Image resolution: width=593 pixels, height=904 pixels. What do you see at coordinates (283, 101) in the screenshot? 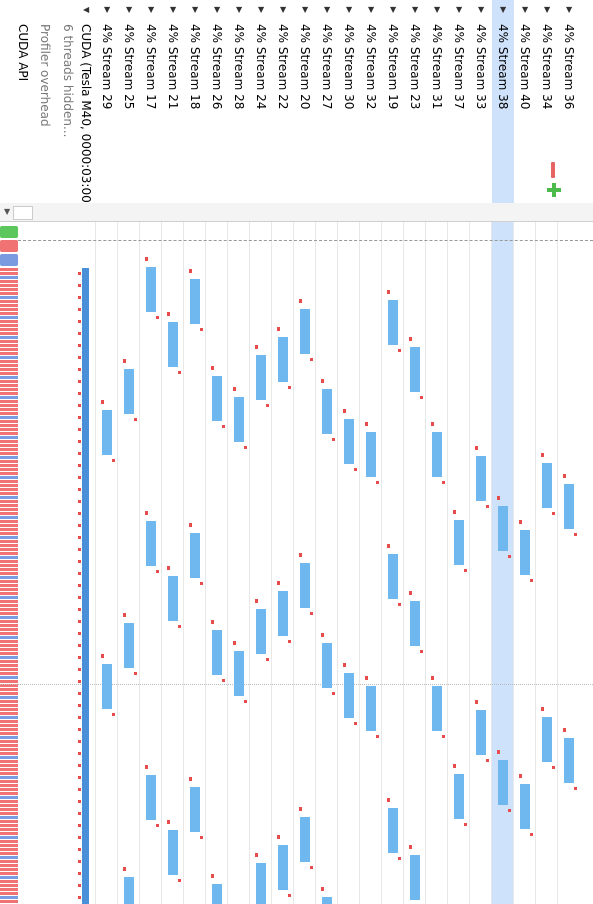
I see `row-stream-22: ▶ 4% Stream 22` at bounding box center [283, 101].